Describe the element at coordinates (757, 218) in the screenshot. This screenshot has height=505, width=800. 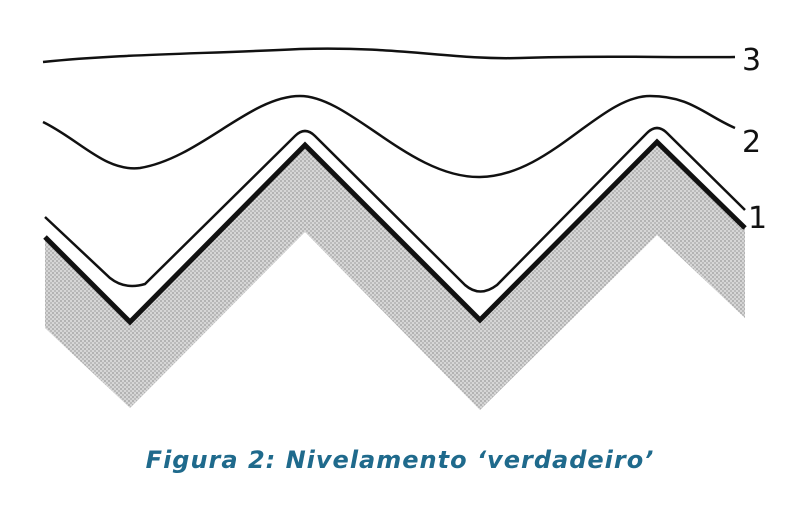
I see `label-line-1: 1` at that location.